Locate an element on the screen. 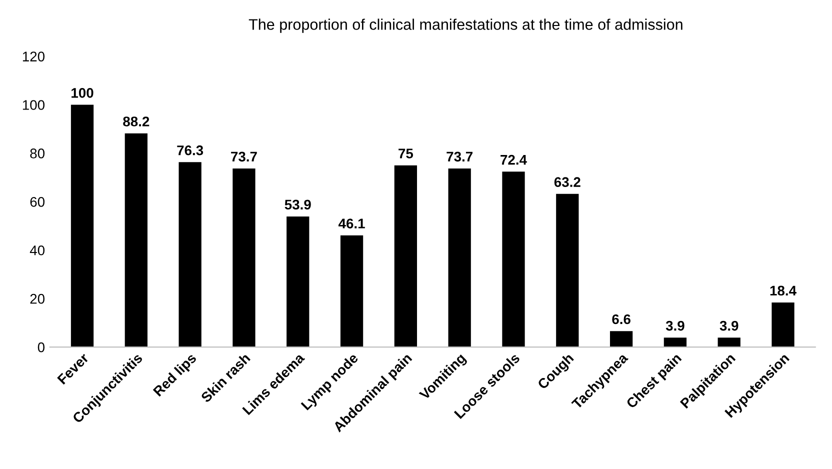 The width and height of the screenshot is (832, 469). y-tick-label: 100 is located at coordinates (33, 105).